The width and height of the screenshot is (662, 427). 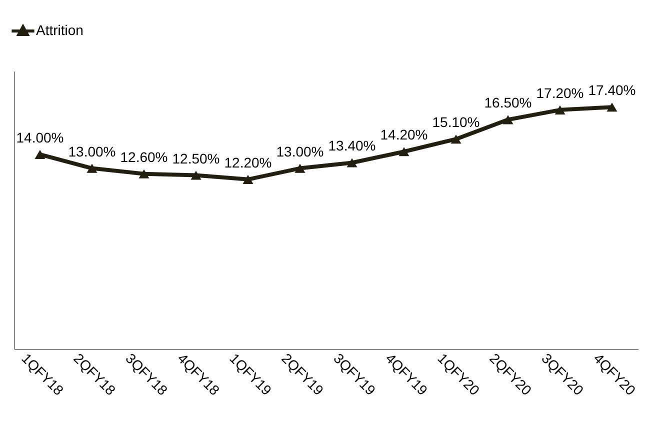 I want to click on data-label: 17.20%, so click(x=560, y=92).